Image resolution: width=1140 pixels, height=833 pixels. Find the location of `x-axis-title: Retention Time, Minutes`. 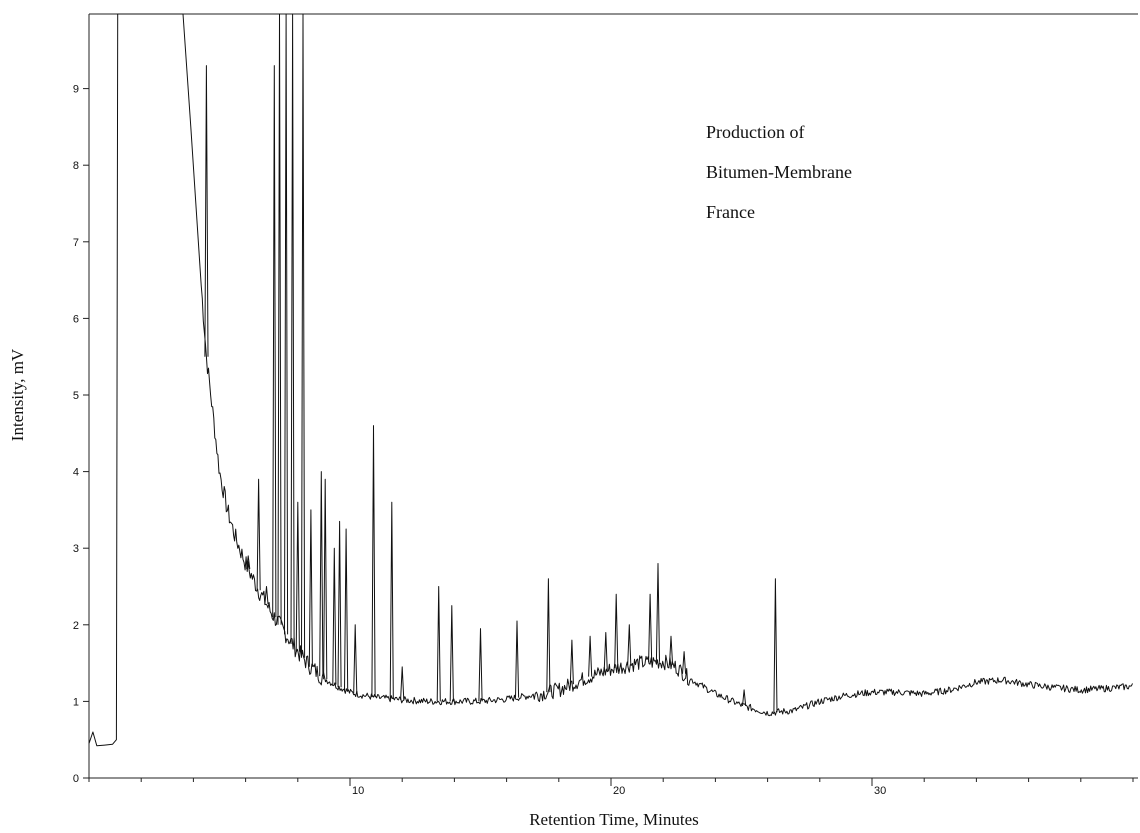

x-axis-title: Retention Time, Minutes is located at coordinates (614, 819).